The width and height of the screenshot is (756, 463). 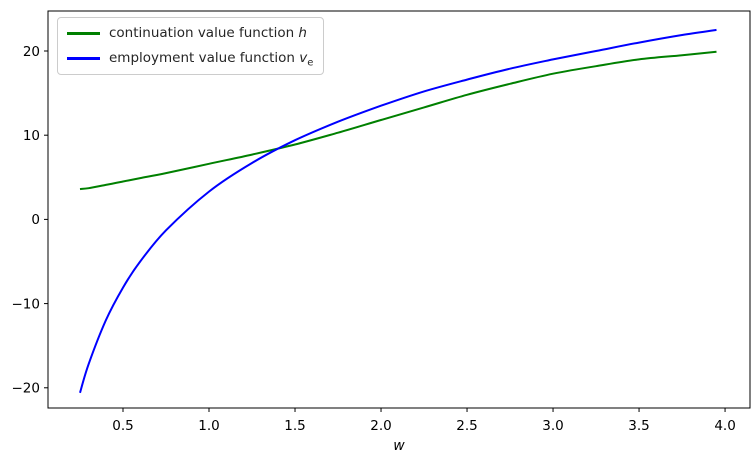 I want to click on x-tick-label: 3.0, so click(x=552, y=426).